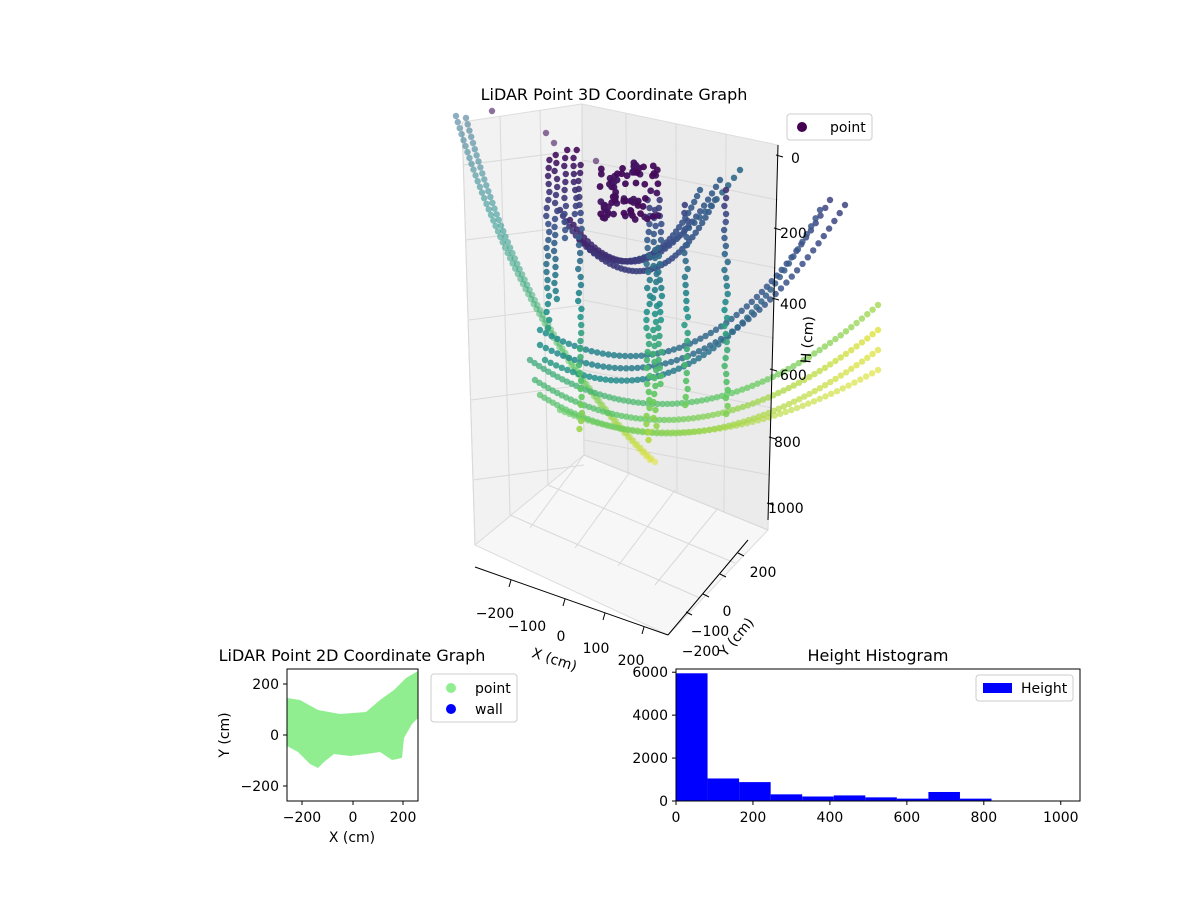 The height and width of the screenshot is (900, 1200). What do you see at coordinates (265, 685) in the screenshot?
I see `chart-2d-y-tick-label: 200` at bounding box center [265, 685].